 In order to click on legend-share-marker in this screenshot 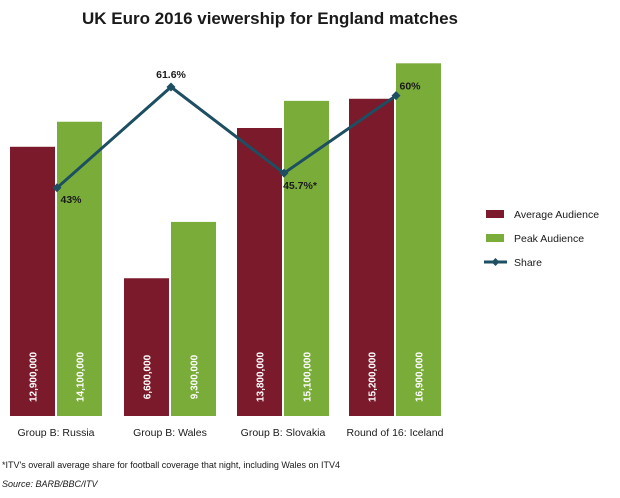, I will do `click(495, 262)`.